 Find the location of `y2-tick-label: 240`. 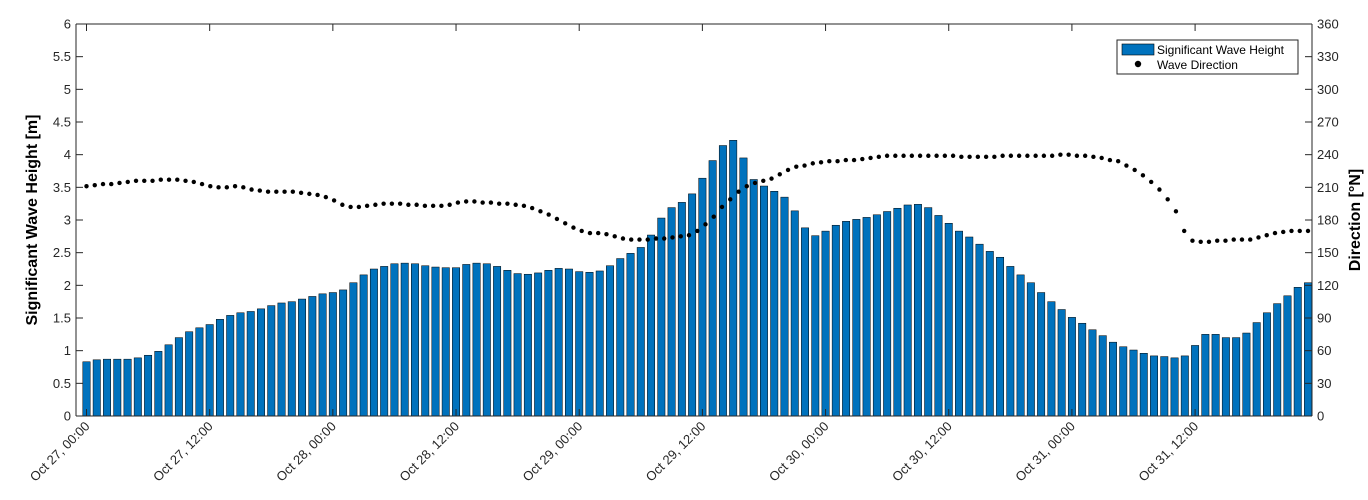

y2-tick-label: 240 is located at coordinates (1328, 154).